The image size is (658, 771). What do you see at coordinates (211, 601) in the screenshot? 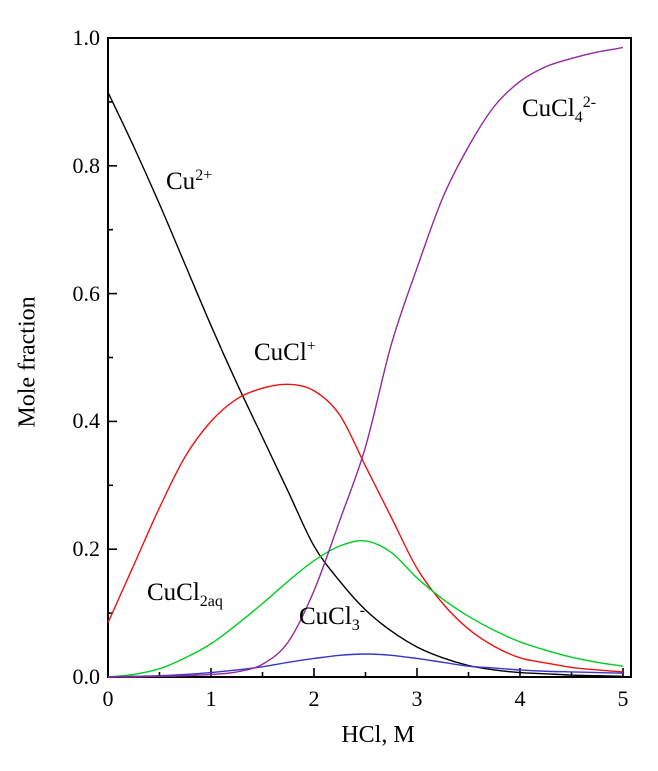
I see `annotation-subscript: 2aq` at bounding box center [211, 601].